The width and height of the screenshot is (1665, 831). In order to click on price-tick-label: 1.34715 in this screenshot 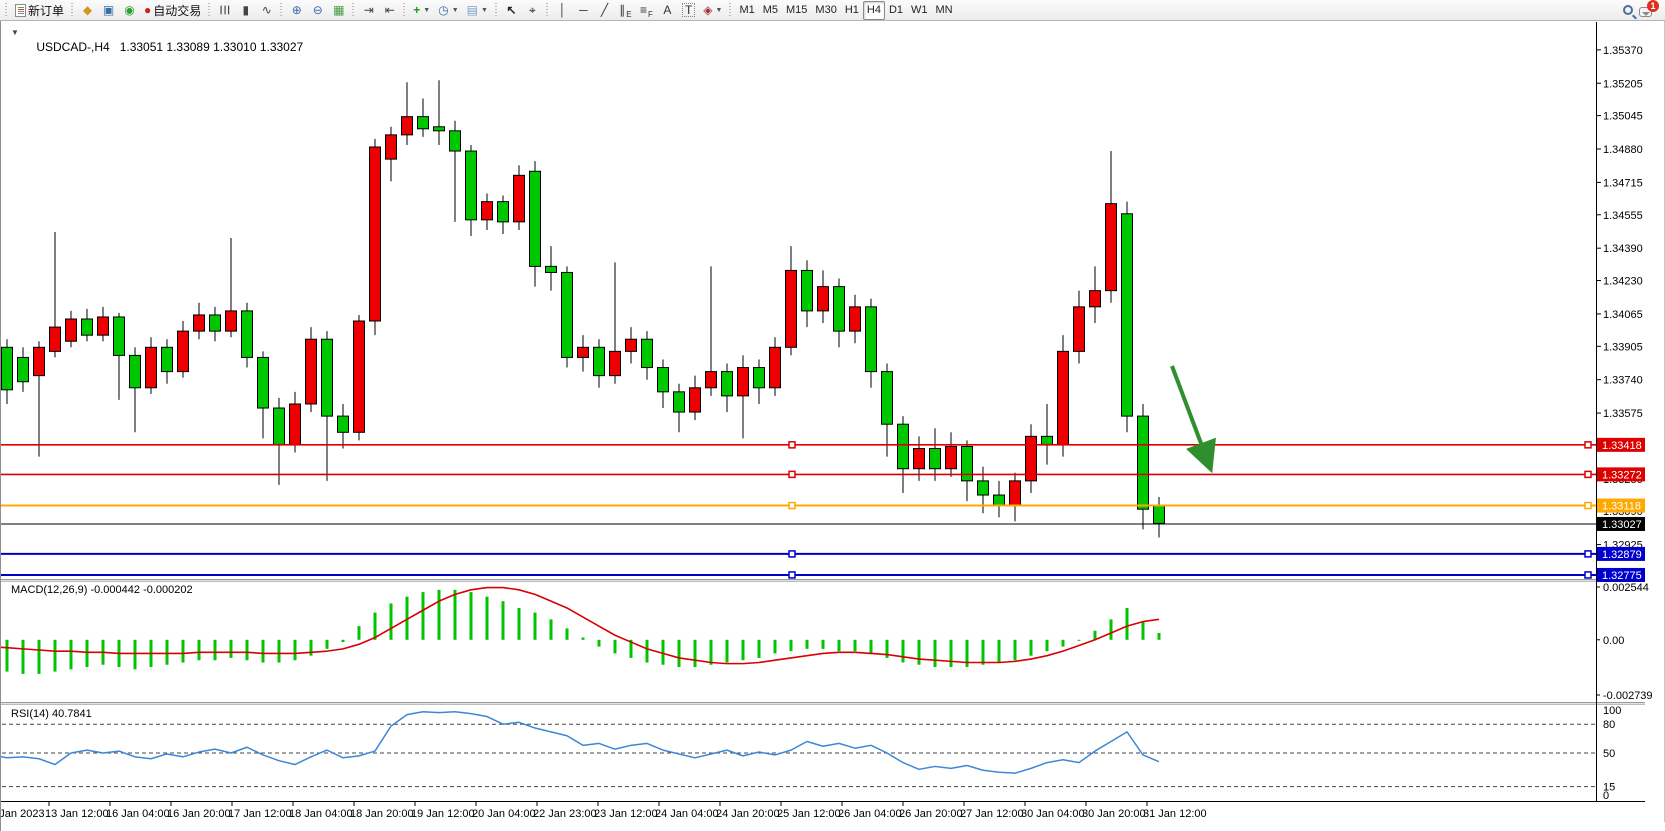, I will do `click(1623, 183)`.